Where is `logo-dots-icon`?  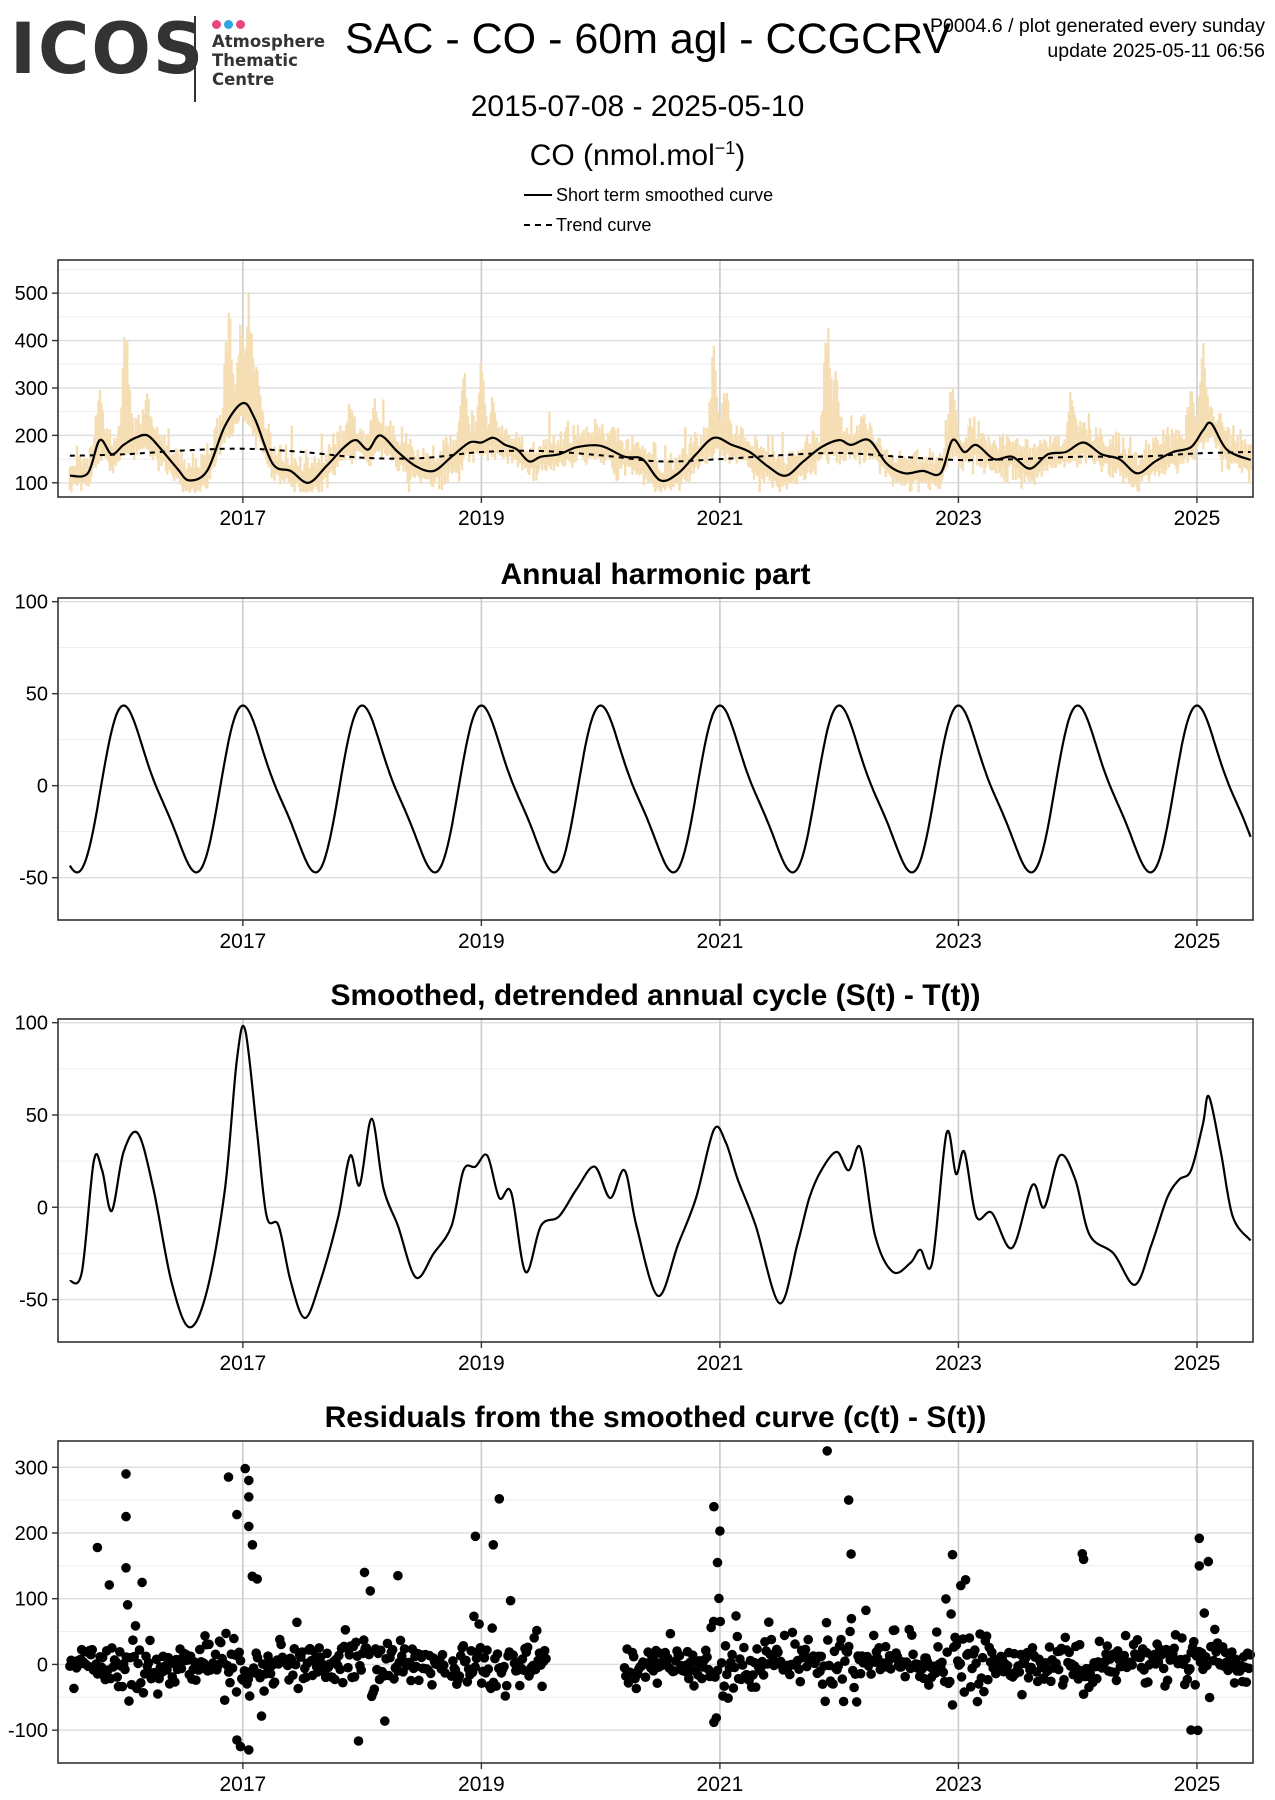
logo-dots-icon is located at coordinates (230, 25).